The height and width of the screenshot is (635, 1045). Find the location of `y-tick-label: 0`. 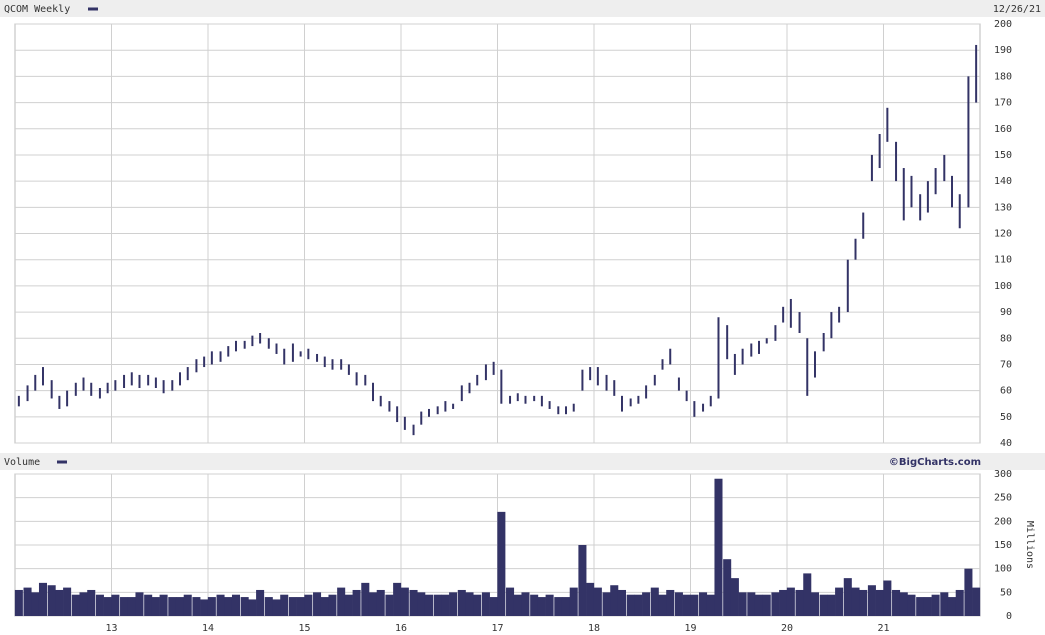

y-tick-label: 0 is located at coordinates (1009, 616).